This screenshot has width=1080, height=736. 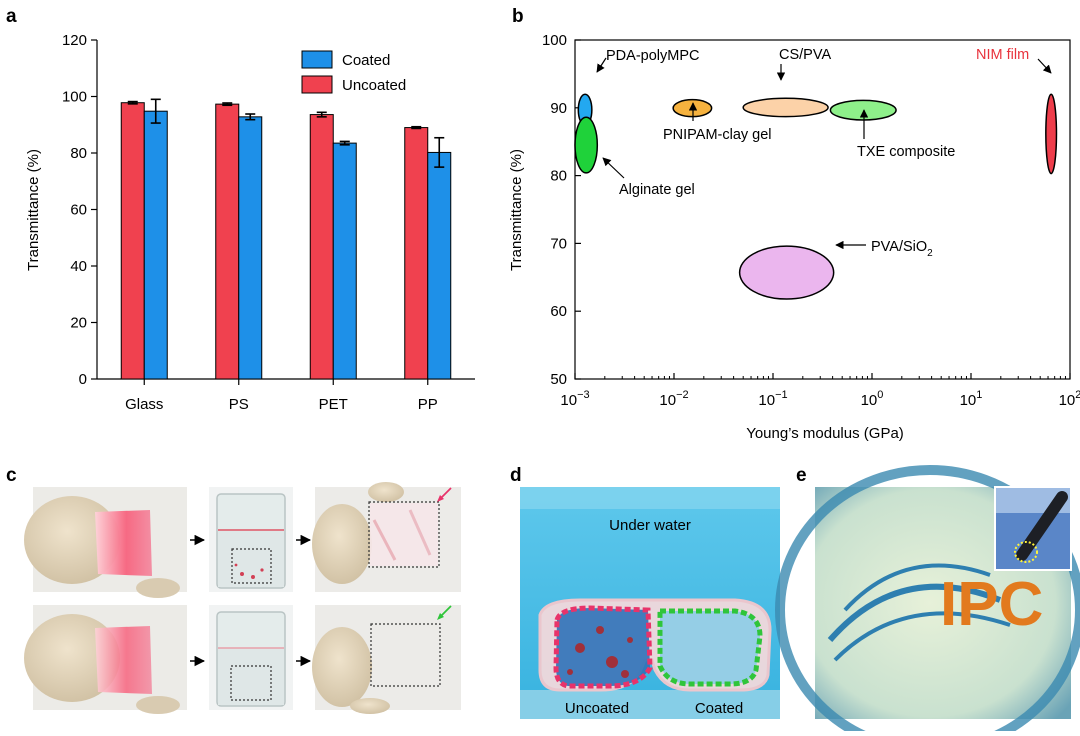 What do you see at coordinates (613, 168) in the screenshot?
I see `arrow-alginate-gel` at bounding box center [613, 168].